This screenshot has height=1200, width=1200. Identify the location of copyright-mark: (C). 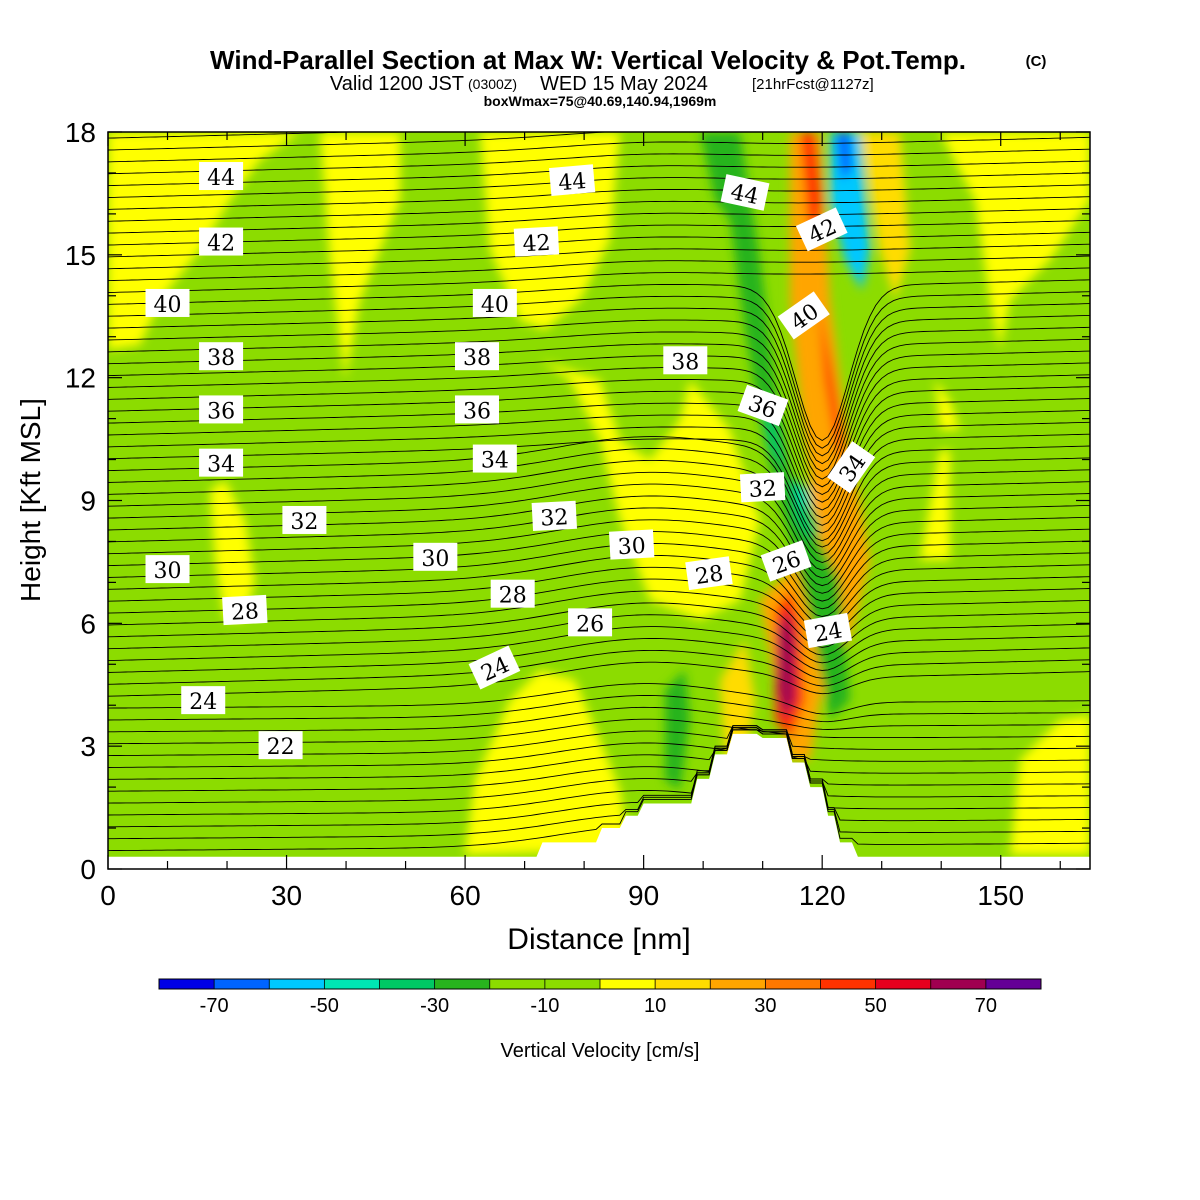
(1036, 61).